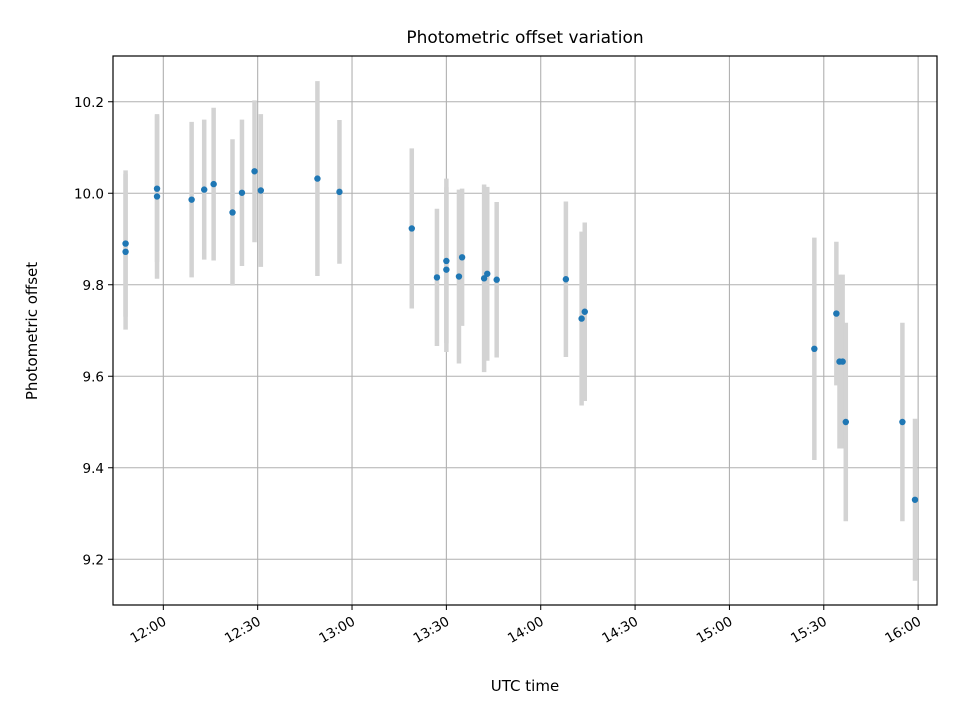 Image resolution: width=960 pixels, height=720 pixels. Describe the element at coordinates (524, 38) in the screenshot. I see `chart-title: Photometric offset variation` at that location.